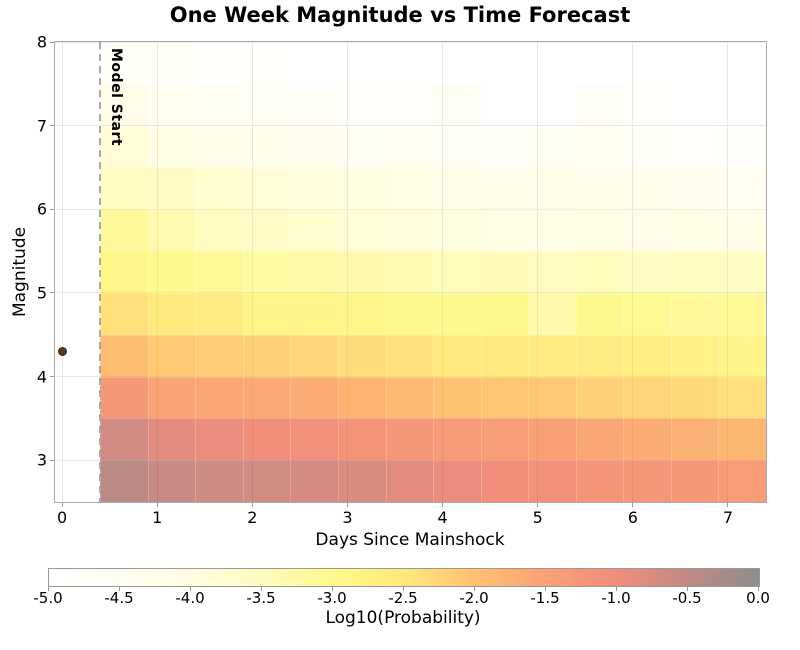  I want to click on colorbar-tick-label: -2.5, so click(403, 598).